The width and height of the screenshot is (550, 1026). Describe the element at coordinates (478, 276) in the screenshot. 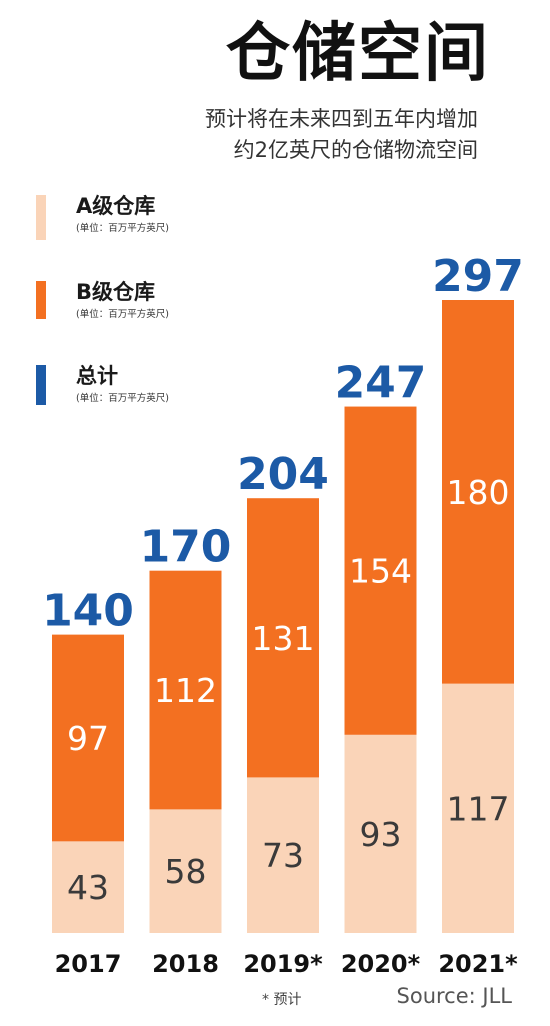

I see `total-label-4: 297` at that location.